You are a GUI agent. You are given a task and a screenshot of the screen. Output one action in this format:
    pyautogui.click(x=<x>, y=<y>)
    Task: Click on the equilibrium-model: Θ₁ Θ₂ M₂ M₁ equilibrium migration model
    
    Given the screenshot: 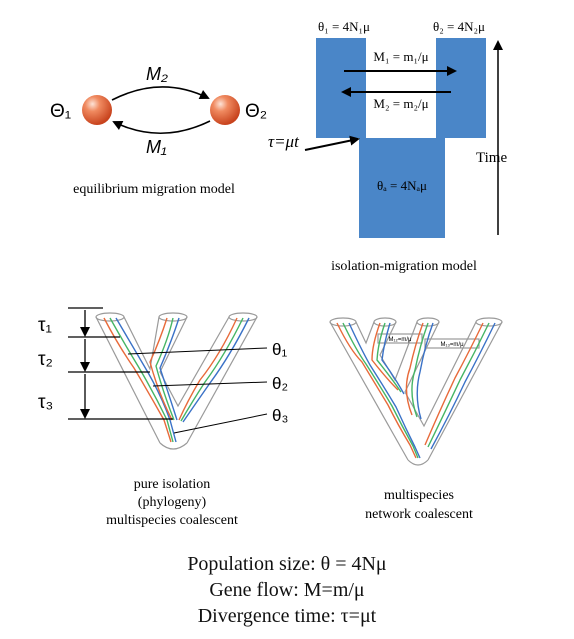 What is the action you would take?
    pyautogui.click(x=158, y=130)
    